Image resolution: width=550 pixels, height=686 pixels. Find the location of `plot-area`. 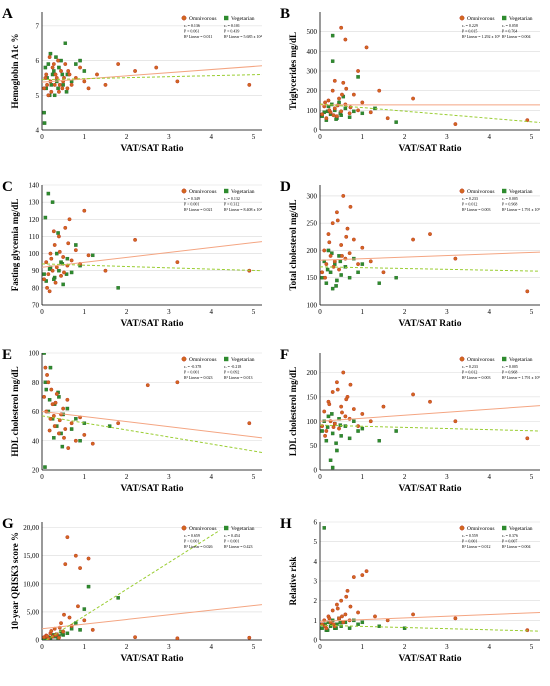

plot-area is located at coordinates (152, 585).